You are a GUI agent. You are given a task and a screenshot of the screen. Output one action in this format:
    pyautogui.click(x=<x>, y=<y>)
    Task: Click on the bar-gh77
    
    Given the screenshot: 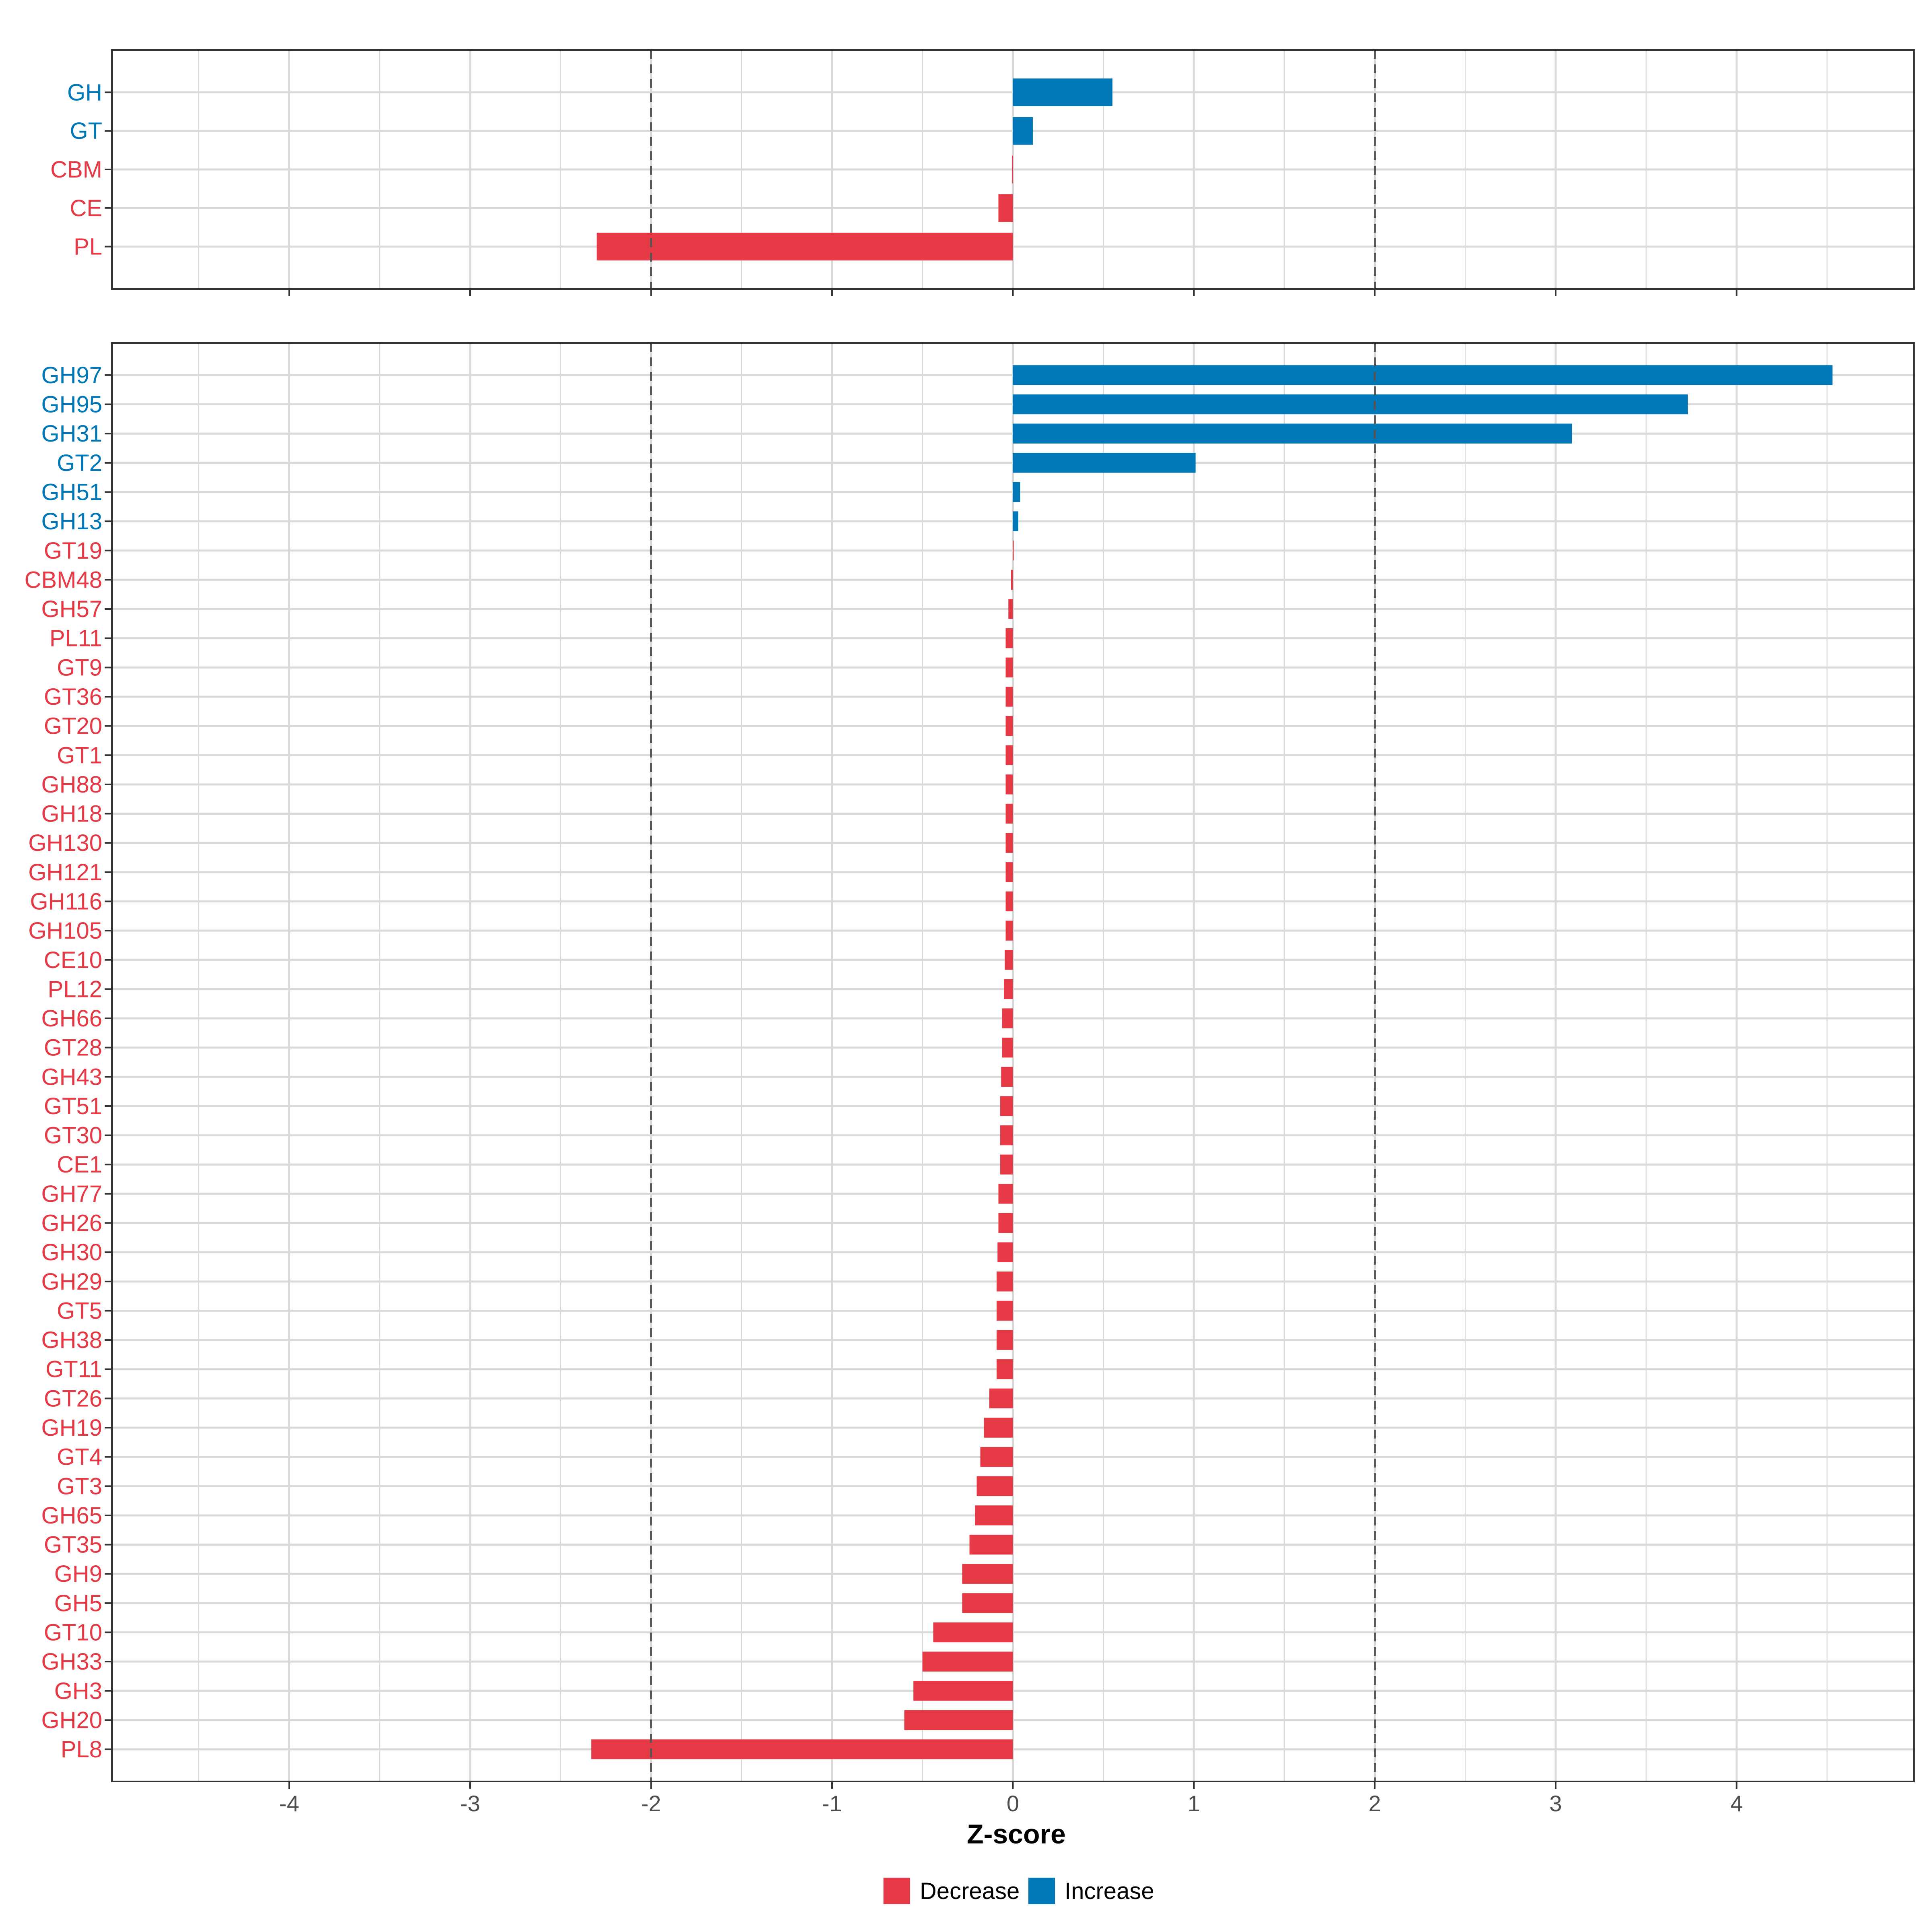 What is the action you would take?
    pyautogui.click(x=1006, y=1194)
    